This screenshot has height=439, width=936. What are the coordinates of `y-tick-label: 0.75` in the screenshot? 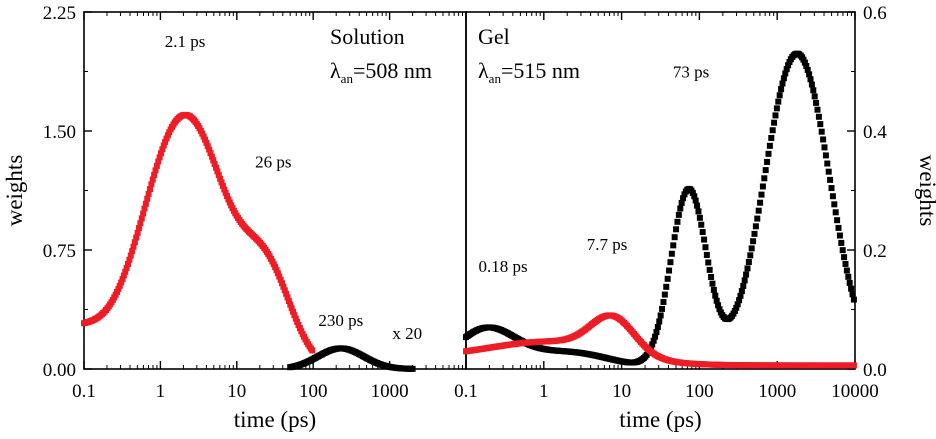 It's located at (59, 251).